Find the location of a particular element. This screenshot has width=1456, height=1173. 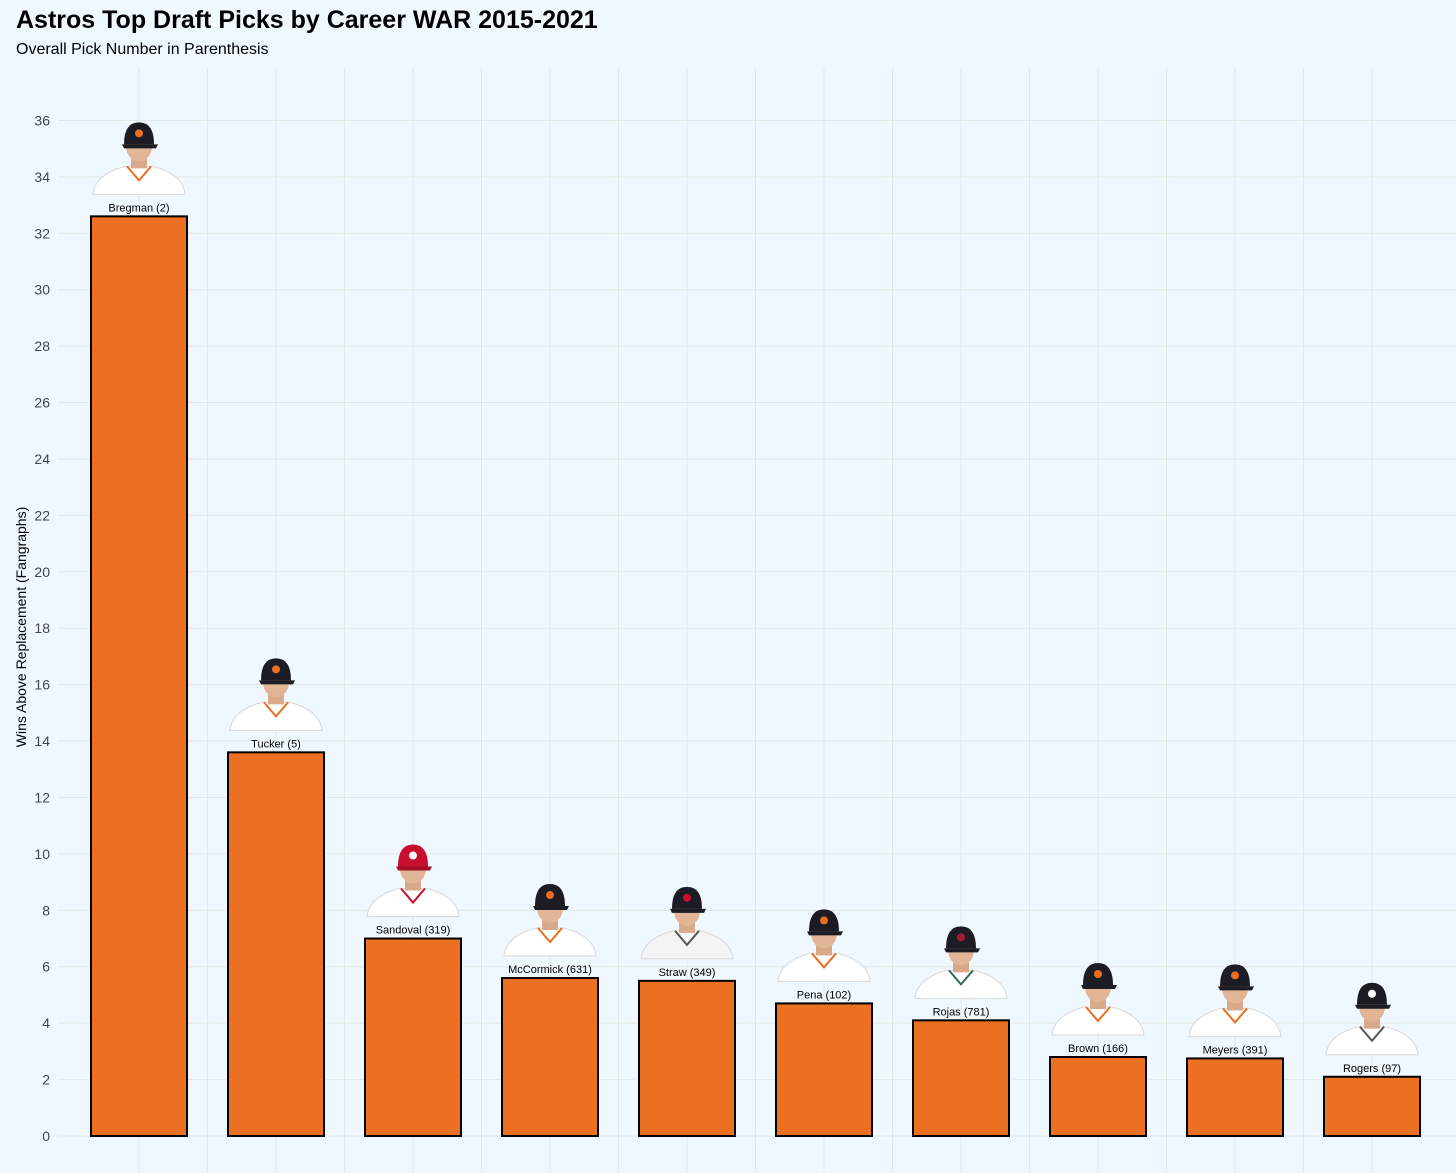

chart-subtitle: Overall Pick Number in Parenthesis is located at coordinates (142, 49).